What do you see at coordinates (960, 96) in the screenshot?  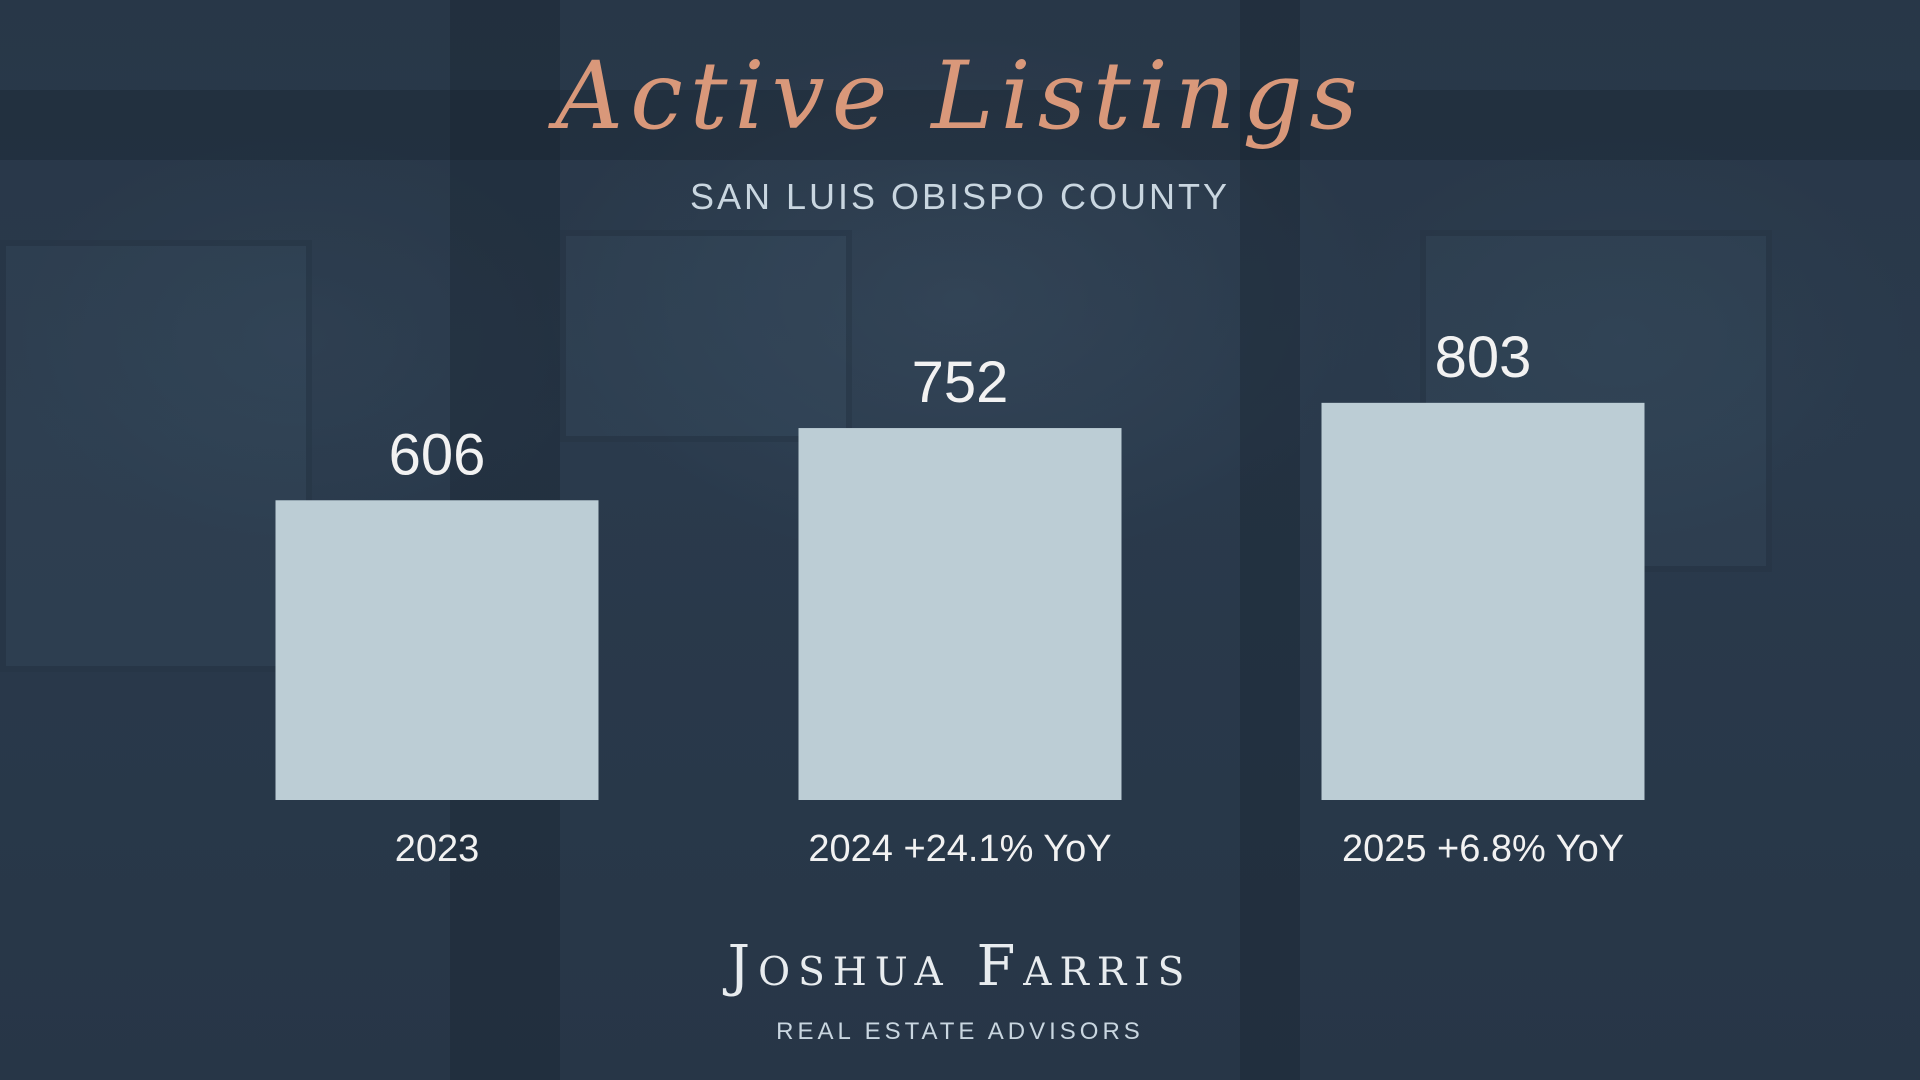 I see `chart-title: Active Listings` at bounding box center [960, 96].